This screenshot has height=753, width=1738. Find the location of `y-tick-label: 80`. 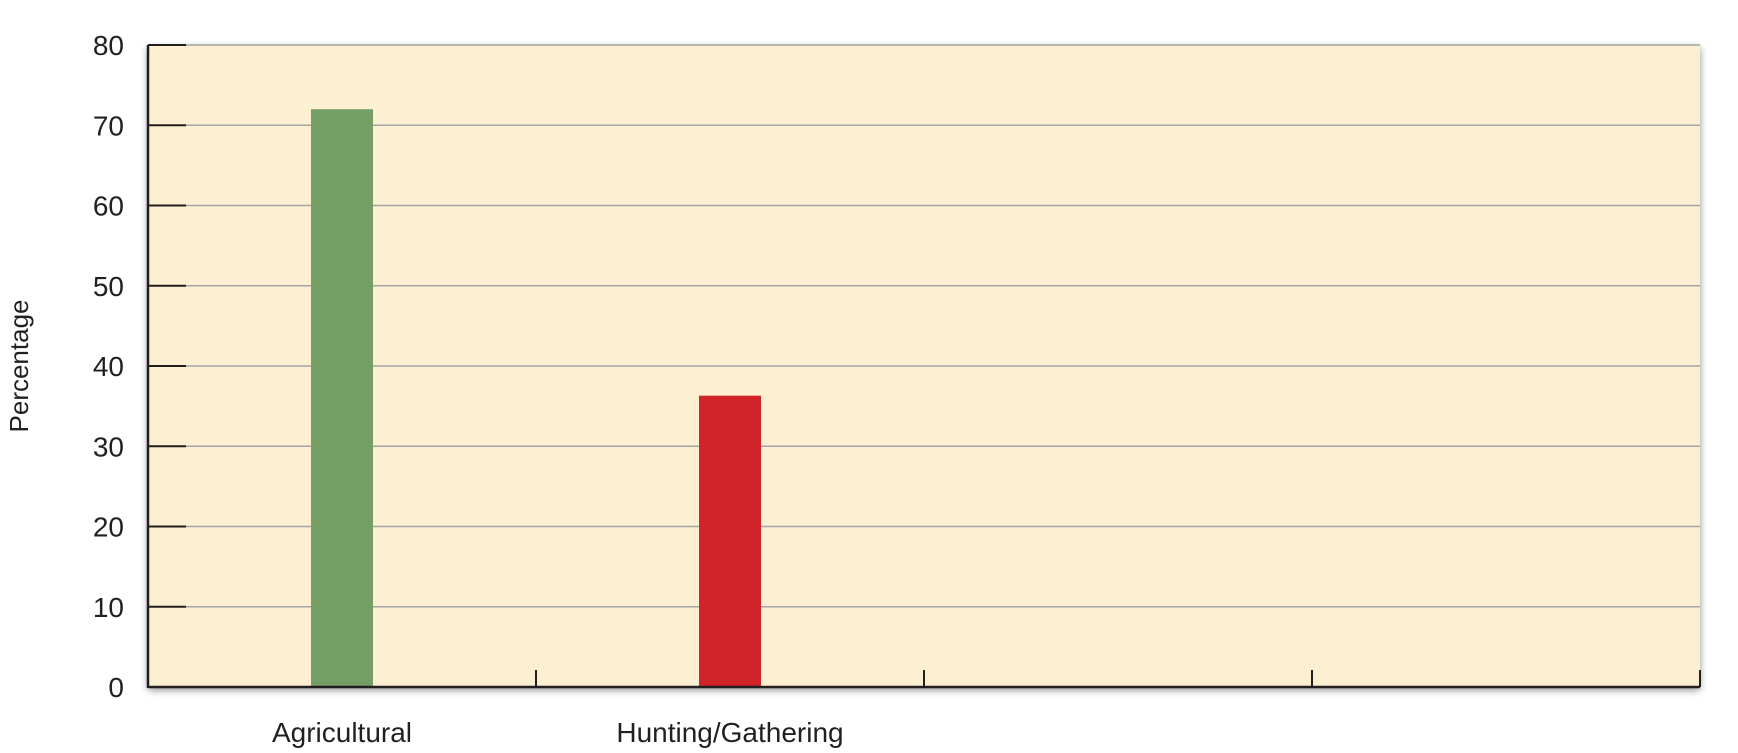

y-tick-label: 80 is located at coordinates (108, 45).